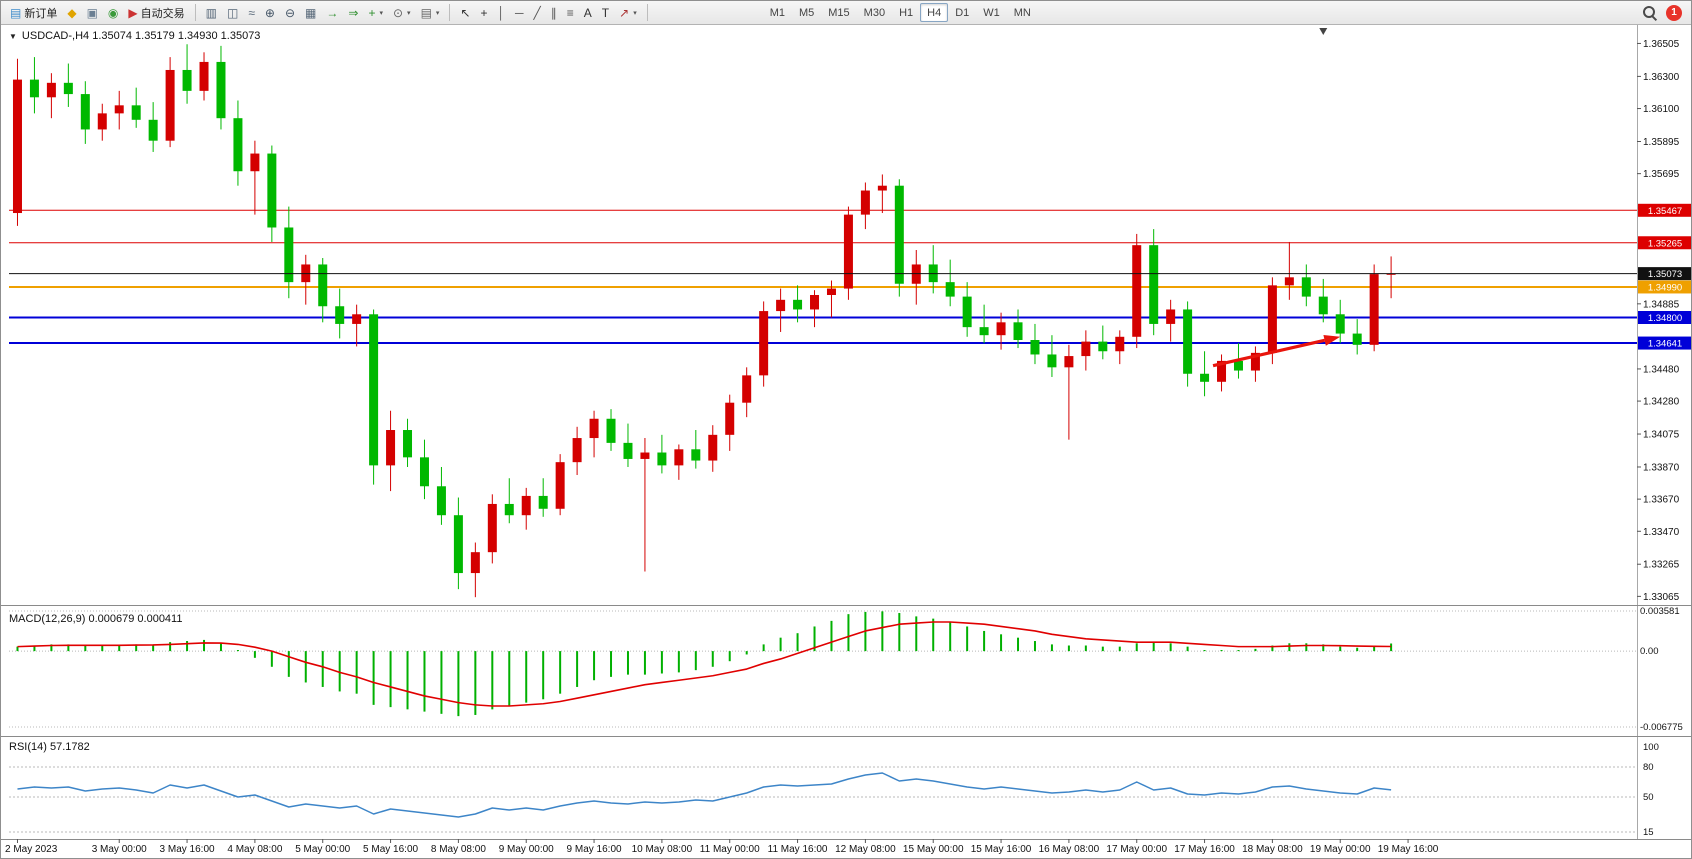 This screenshot has height=859, width=1692. Describe the element at coordinates (96, 619) in the screenshot. I see `macd-indicator-header: MACD(12,26,9) 0.000679 0.000411` at that location.